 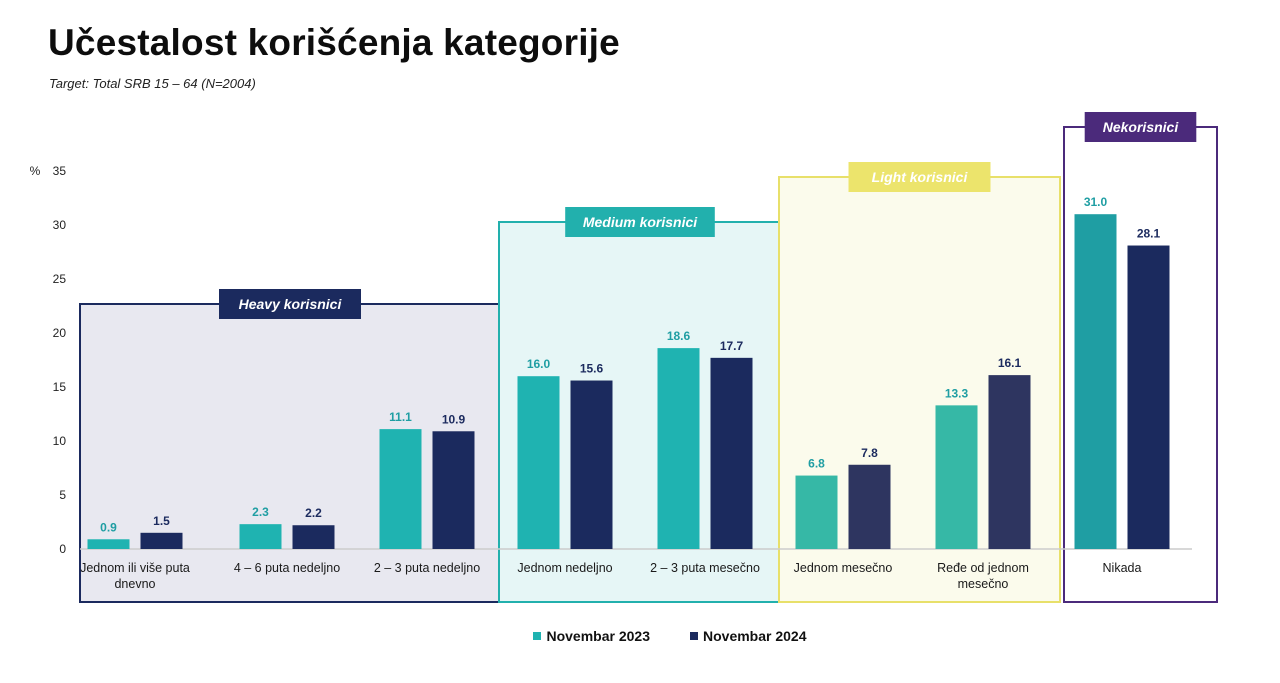 What do you see at coordinates (134, 584) in the screenshot?
I see `x-tick-label: dnevno` at bounding box center [134, 584].